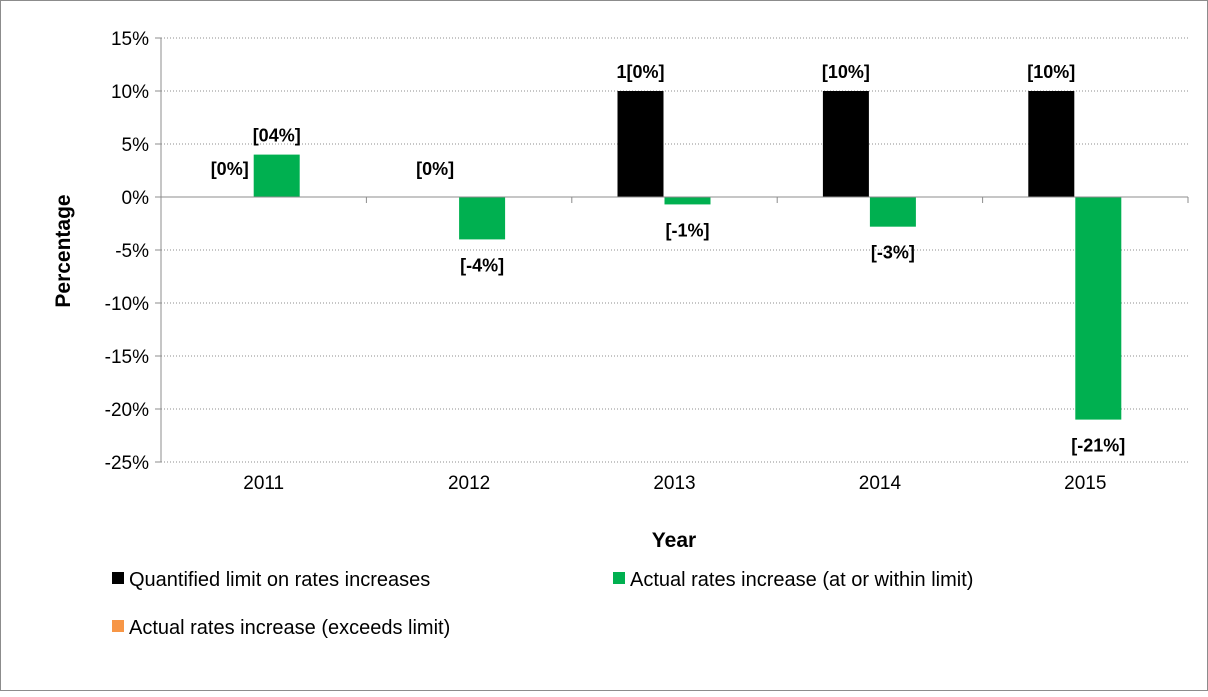 The width and height of the screenshot is (1208, 697). I want to click on x-axis-title: Year, so click(674, 540).